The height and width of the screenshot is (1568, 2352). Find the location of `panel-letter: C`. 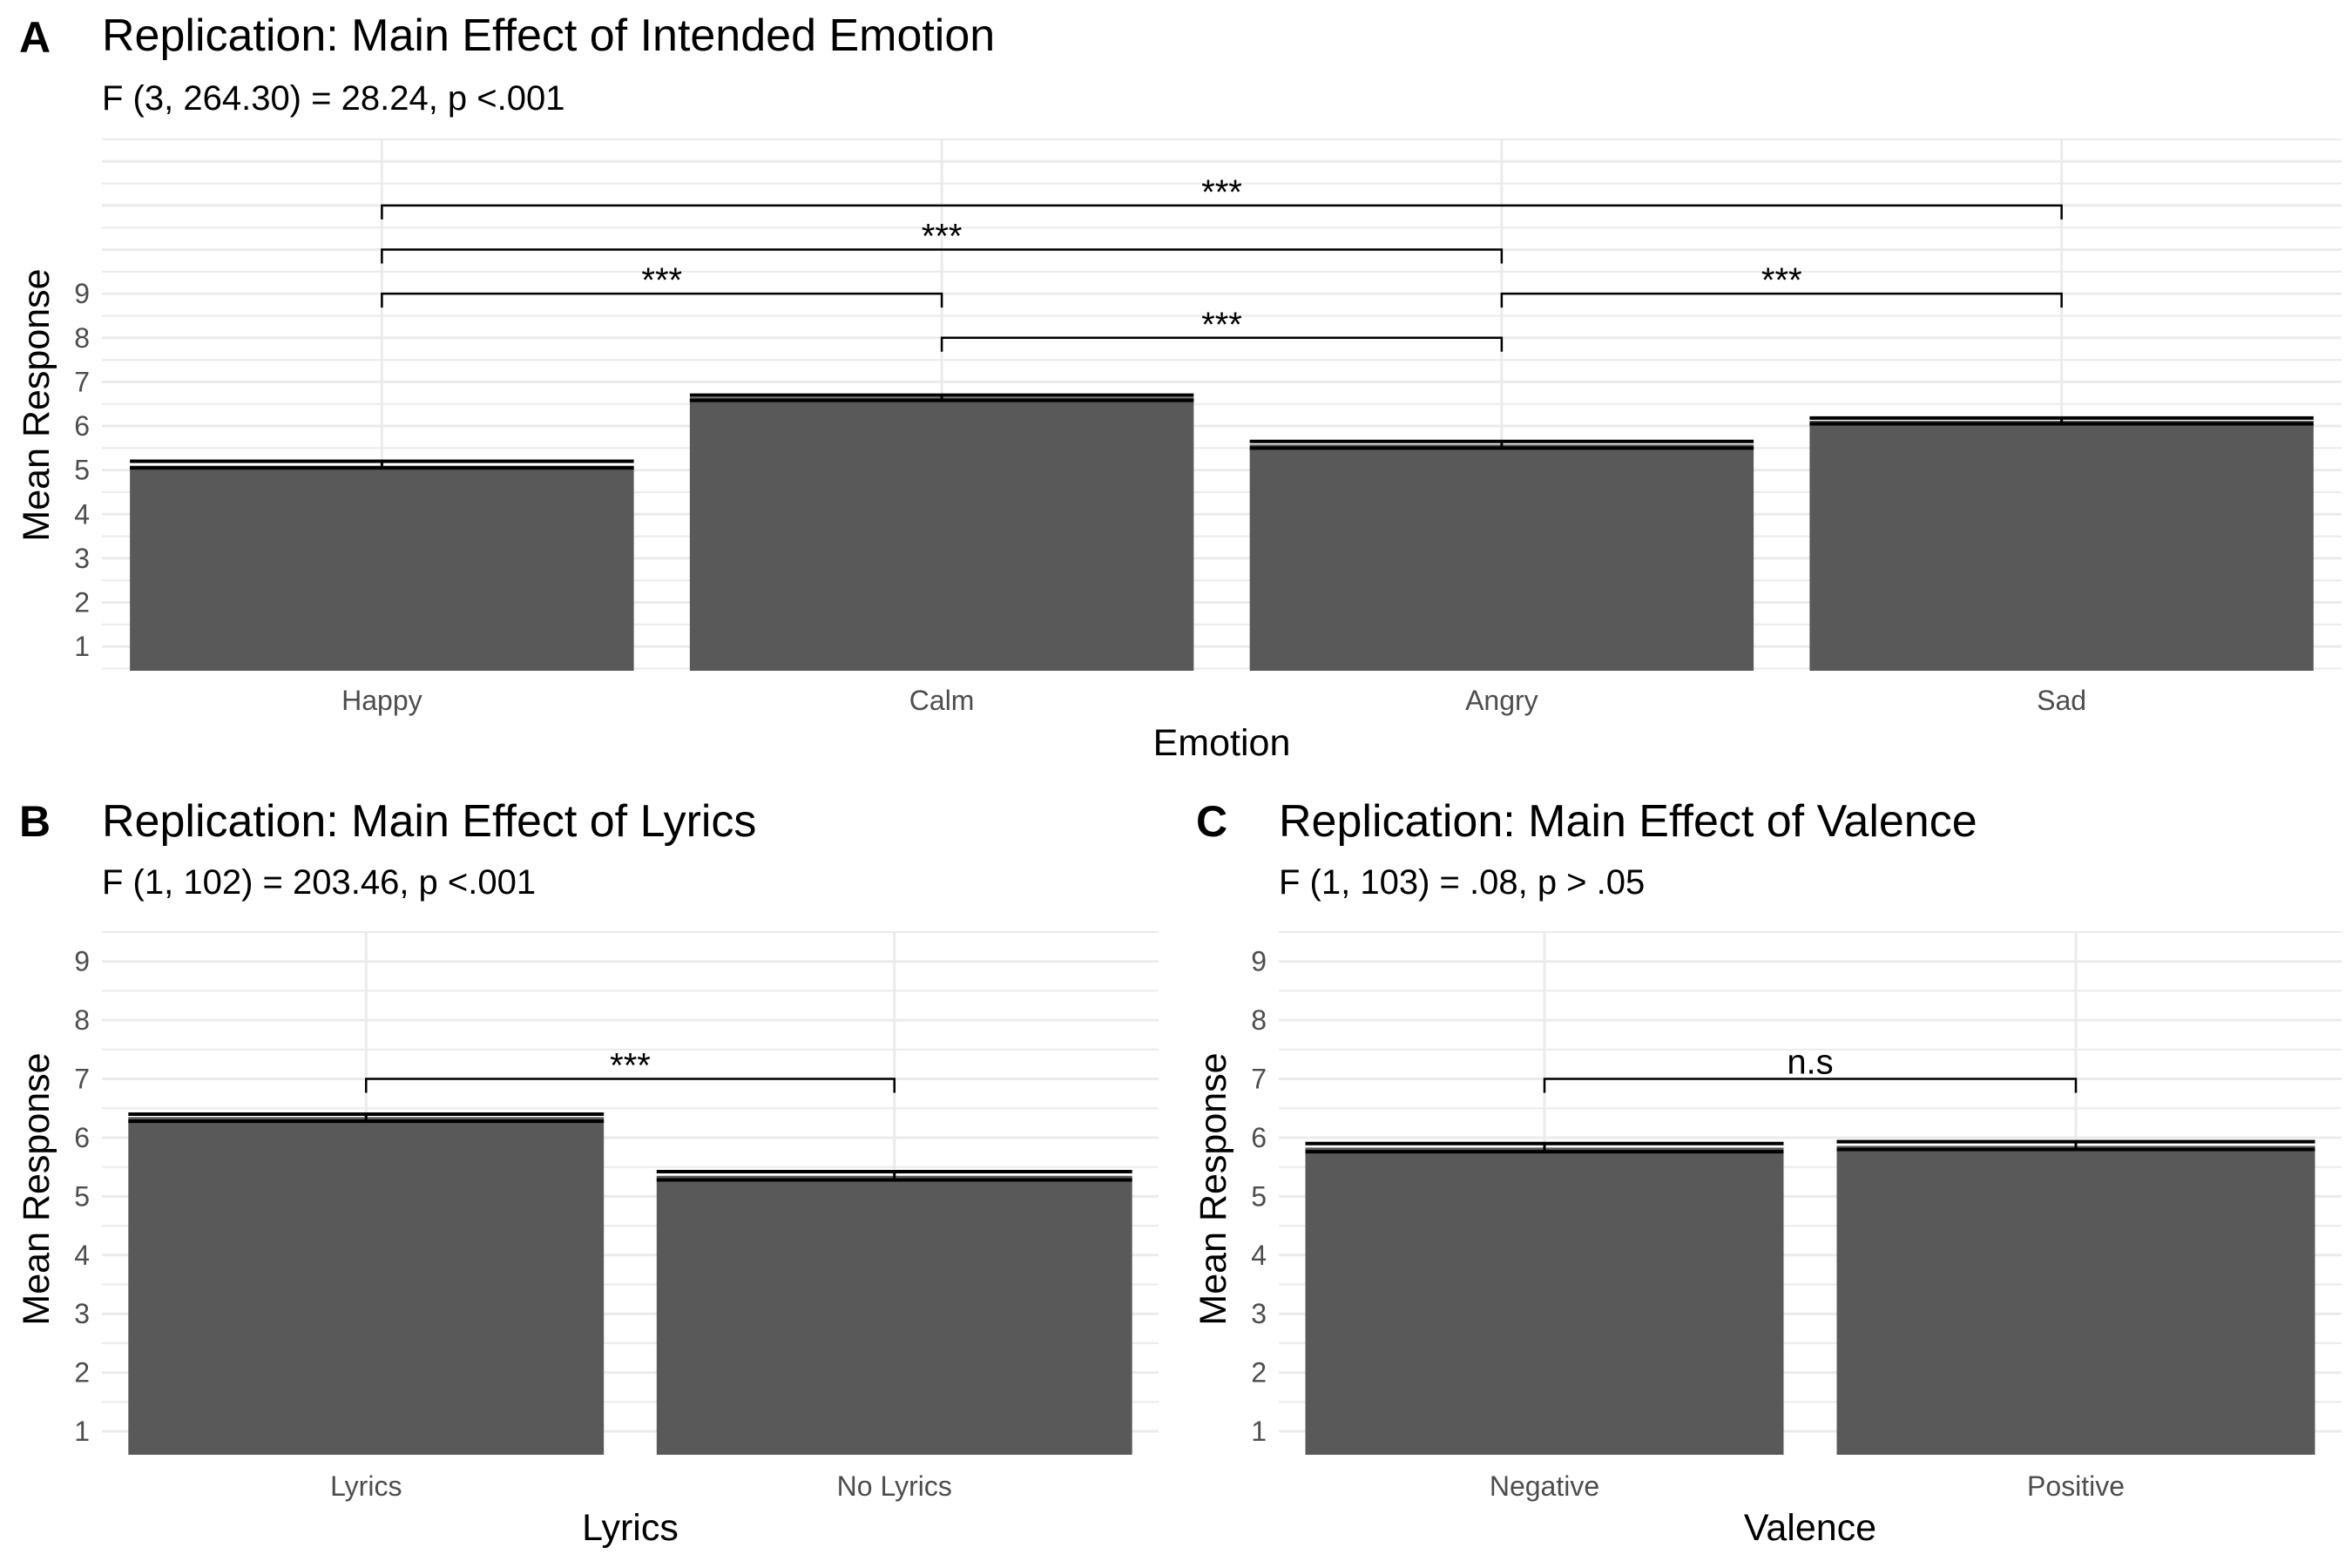

panel-letter: C is located at coordinates (1211, 821).